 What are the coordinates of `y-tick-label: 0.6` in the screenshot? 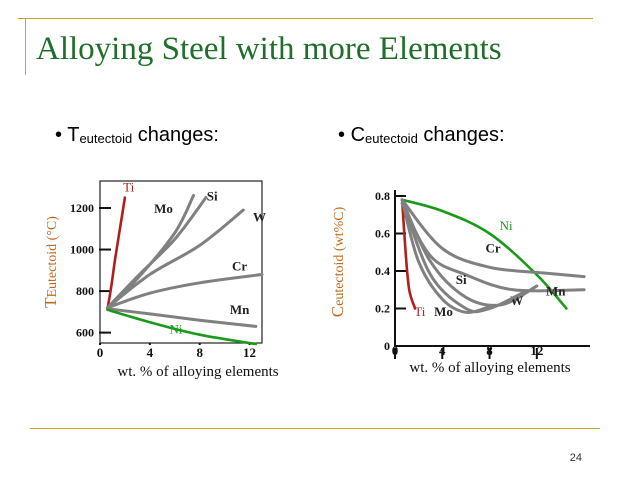 It's located at (382, 234).